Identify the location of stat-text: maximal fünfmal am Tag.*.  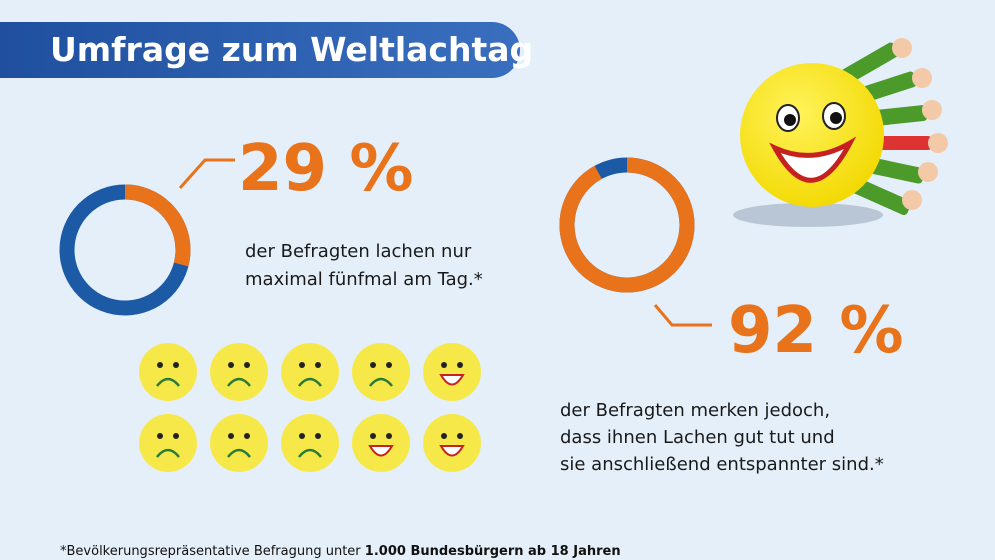
(364, 279).